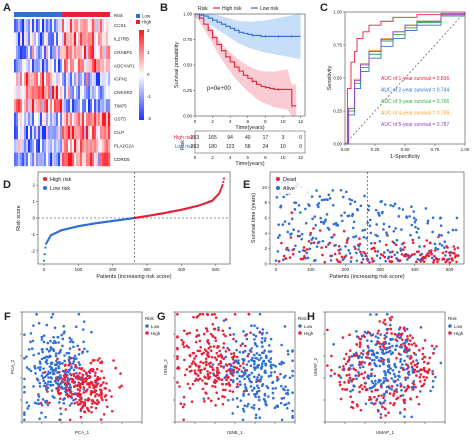 This screenshot has width=474, height=447. What do you see at coordinates (265, 233) in the screenshot?
I see `survival-y-tick-label: 4` at bounding box center [265, 233].